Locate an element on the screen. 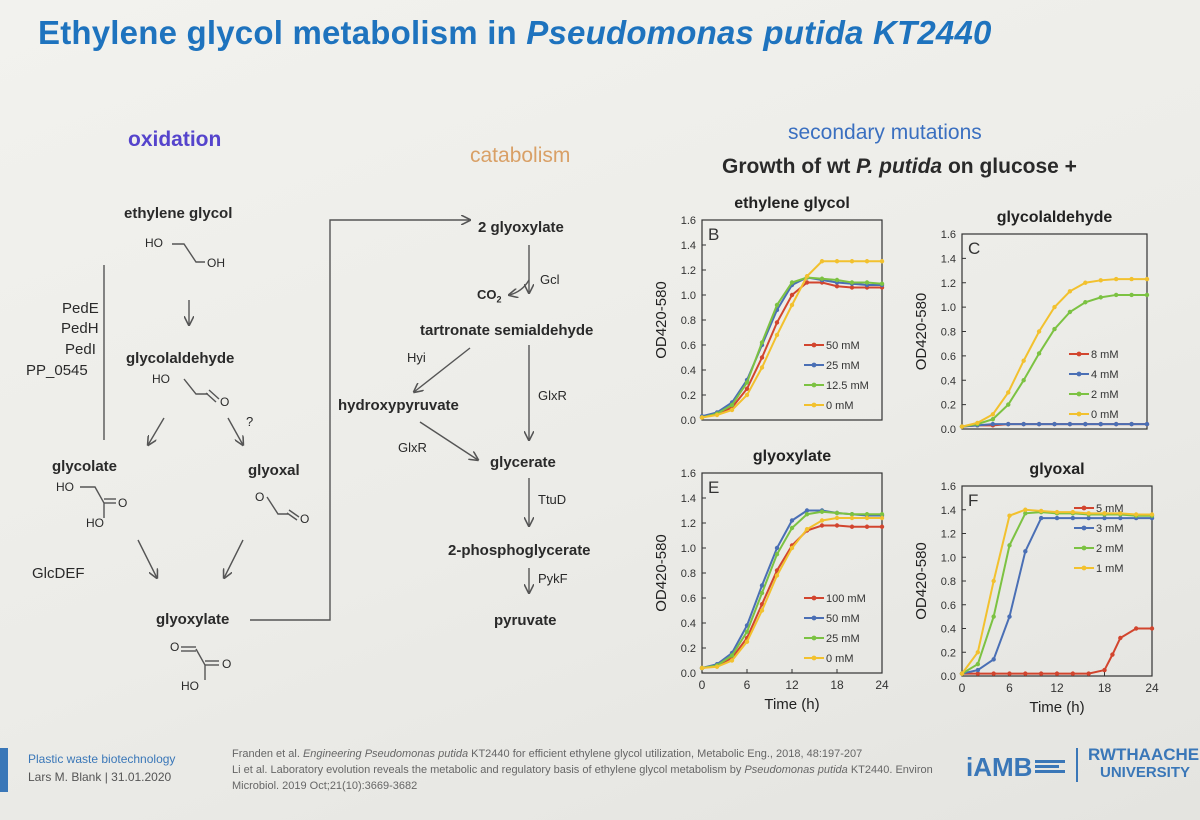  ethylene-glycol-label: ethylene glycol is located at coordinates (178, 213).